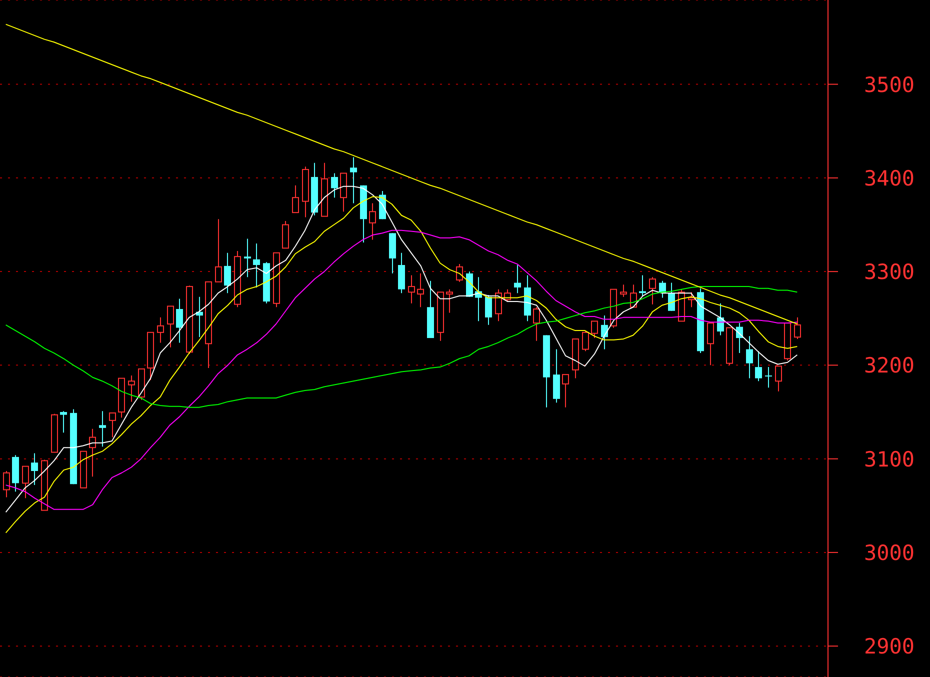 The height and width of the screenshot is (677, 930). What do you see at coordinates (889, 272) in the screenshot?
I see `y-tick-label: 3300` at bounding box center [889, 272].